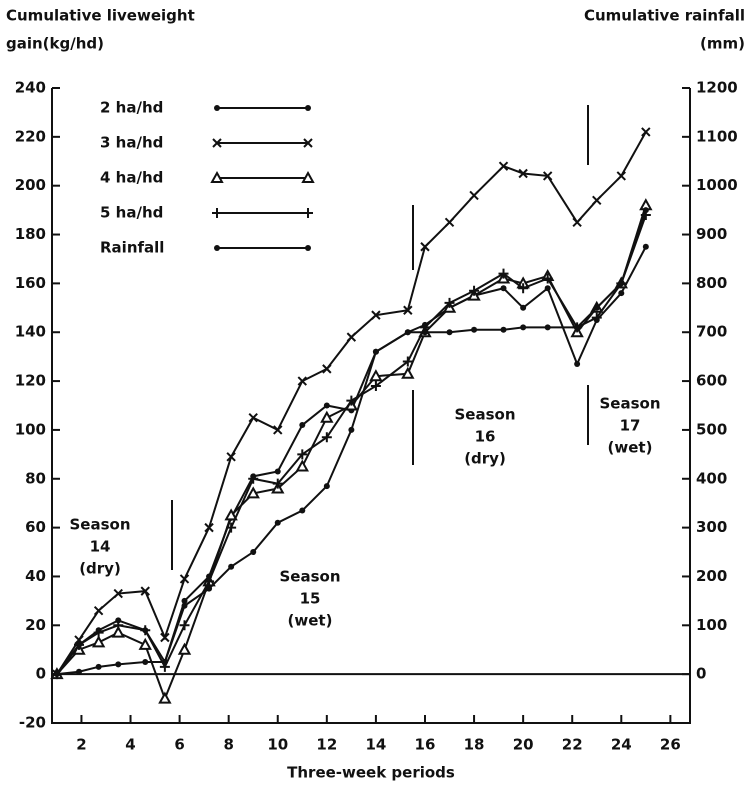  I want to click on legend-label: 3 ha/hd, so click(131, 143).